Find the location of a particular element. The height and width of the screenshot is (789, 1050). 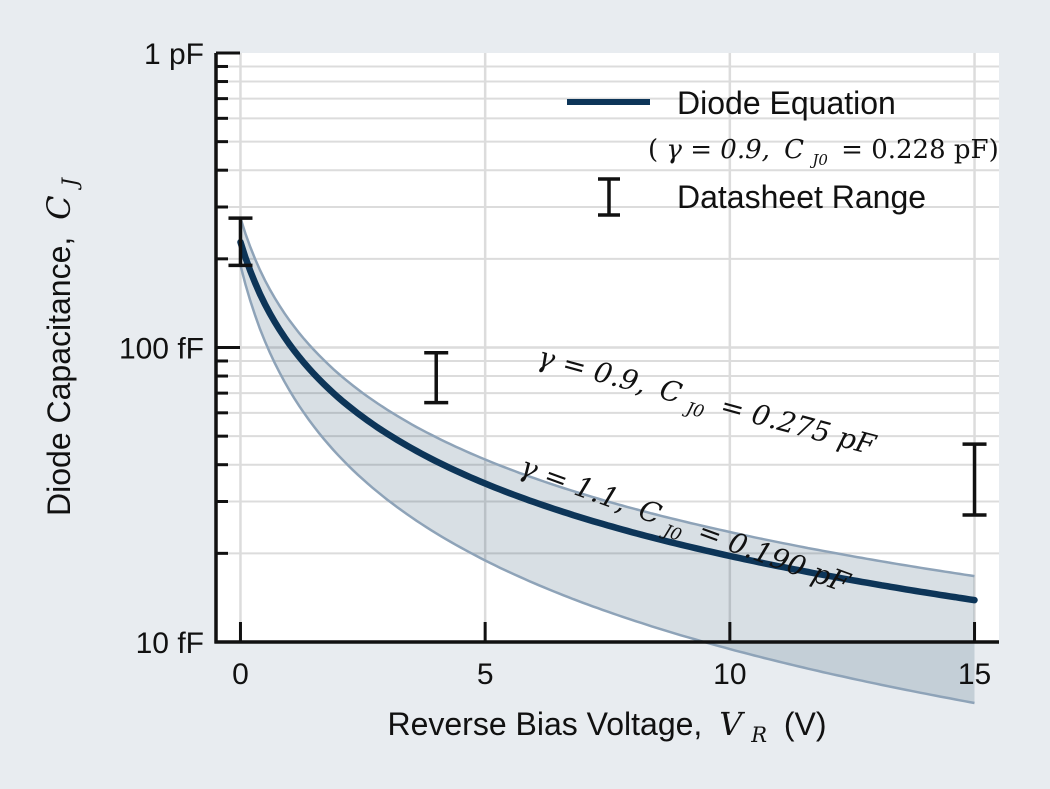

x-tick-label: 10 is located at coordinates (729, 674).